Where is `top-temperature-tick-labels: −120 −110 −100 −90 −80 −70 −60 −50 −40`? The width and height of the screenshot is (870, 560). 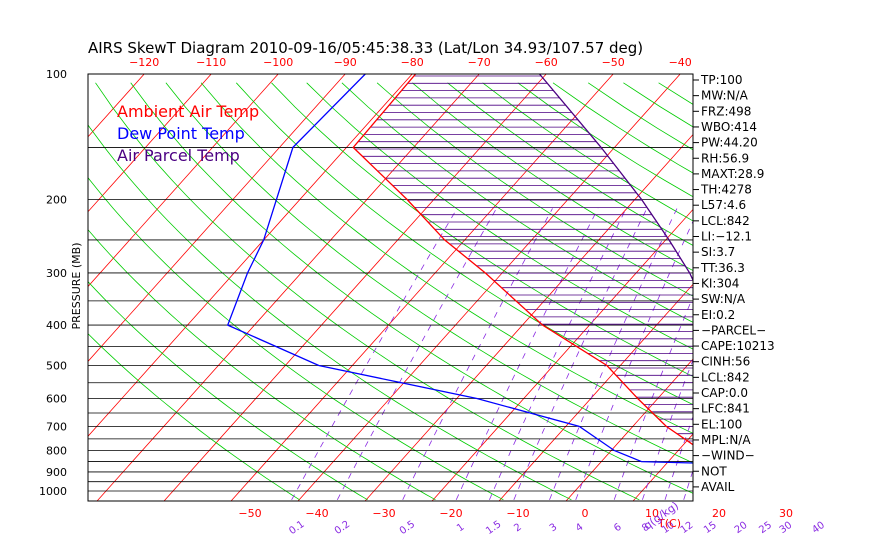 top-temperature-tick-labels: −120 −110 −100 −90 −80 −70 −60 −50 −40 is located at coordinates (410, 62).